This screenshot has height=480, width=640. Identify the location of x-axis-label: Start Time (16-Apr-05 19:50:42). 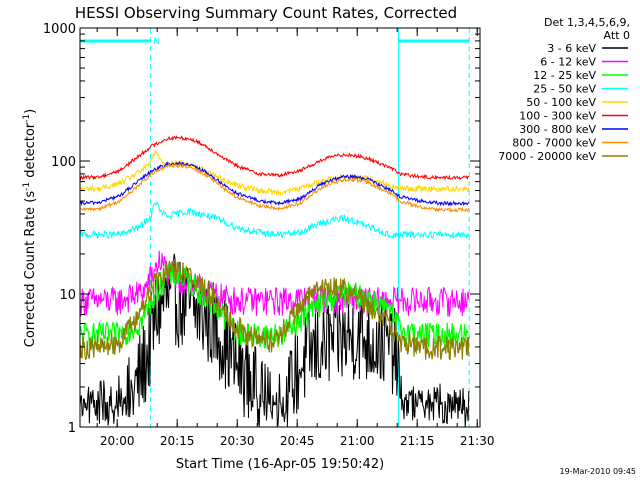
(280, 464).